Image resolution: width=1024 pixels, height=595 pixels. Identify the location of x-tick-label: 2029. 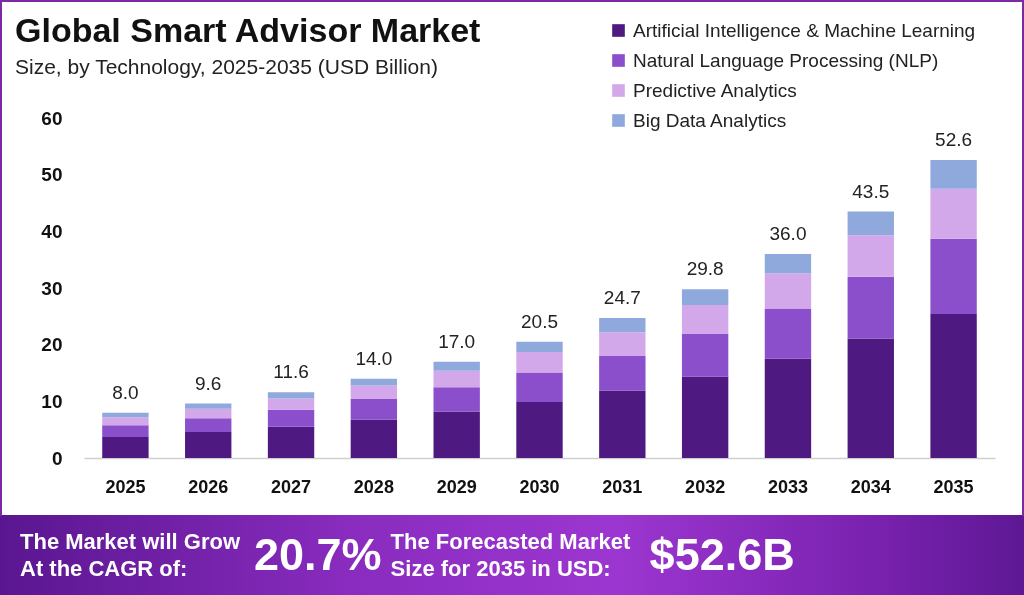
(456, 486).